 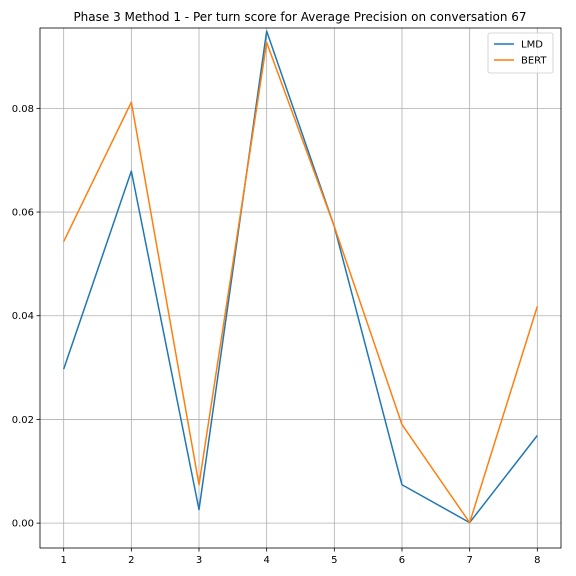 What do you see at coordinates (23, 420) in the screenshot?
I see `y-tick-label: 0.02` at bounding box center [23, 420].